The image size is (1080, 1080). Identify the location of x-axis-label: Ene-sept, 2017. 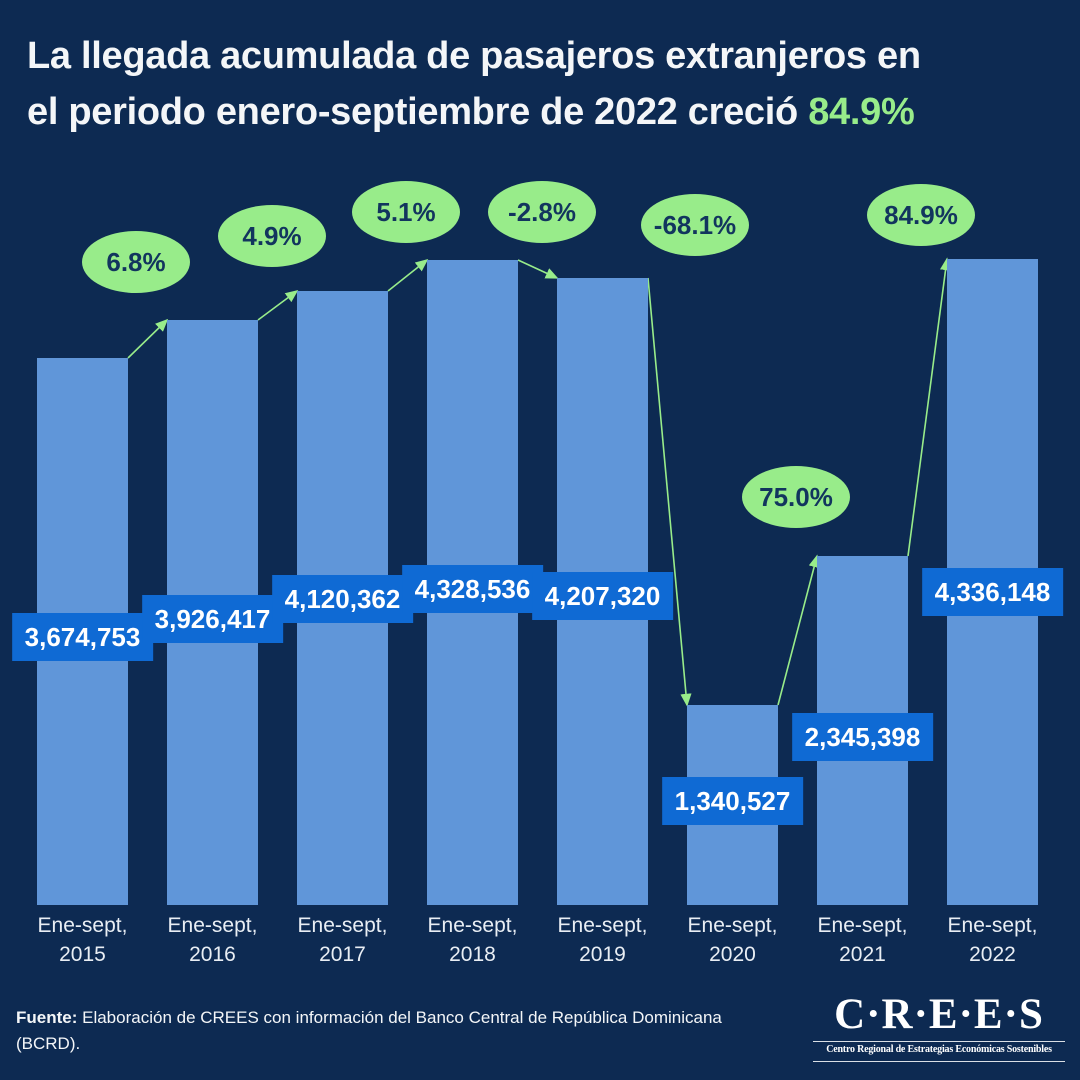
(342, 940).